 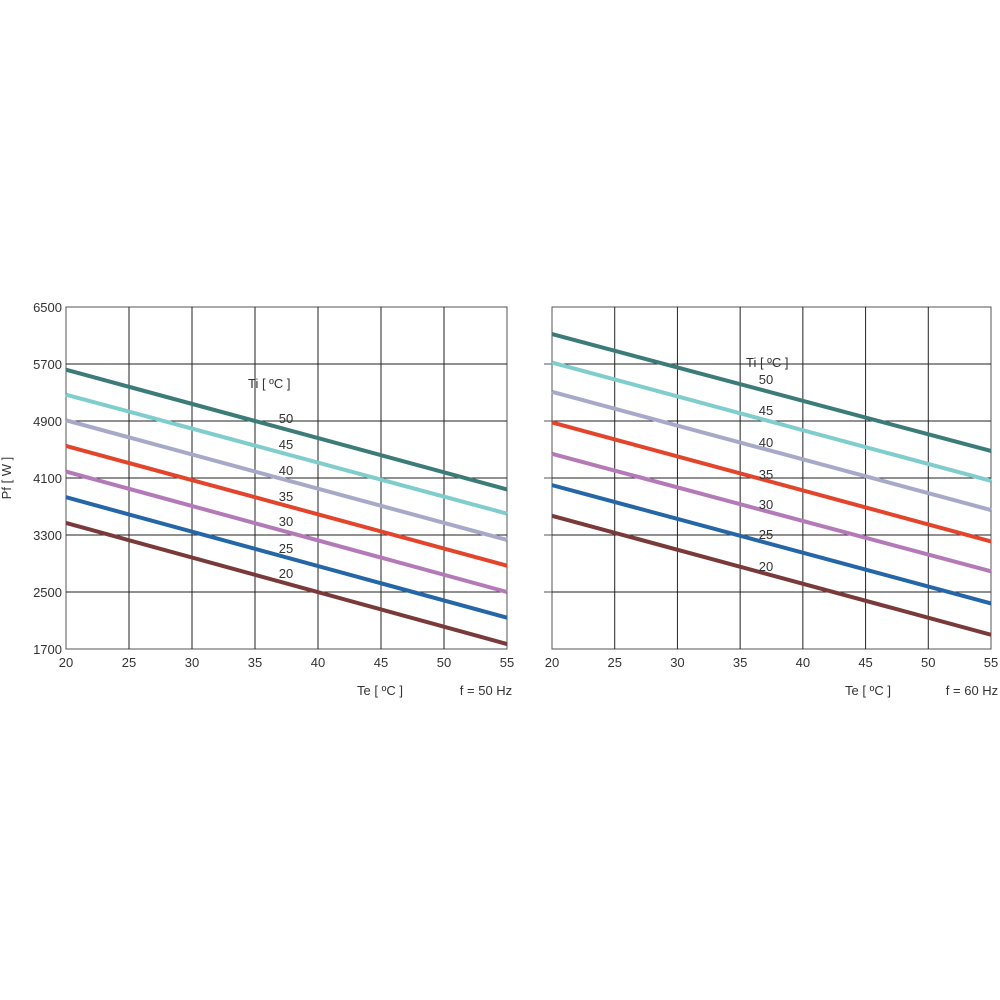 I want to click on frequency-label: f = 50 Hz, so click(x=486, y=690).